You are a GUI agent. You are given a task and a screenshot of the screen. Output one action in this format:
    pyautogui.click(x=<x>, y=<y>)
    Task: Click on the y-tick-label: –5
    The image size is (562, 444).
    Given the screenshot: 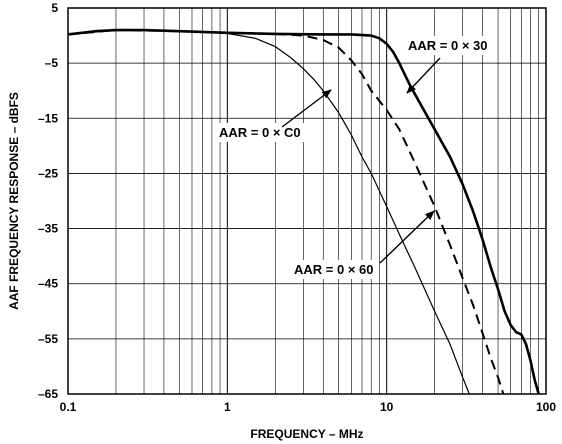 What is the action you would take?
    pyautogui.click(x=52, y=63)
    